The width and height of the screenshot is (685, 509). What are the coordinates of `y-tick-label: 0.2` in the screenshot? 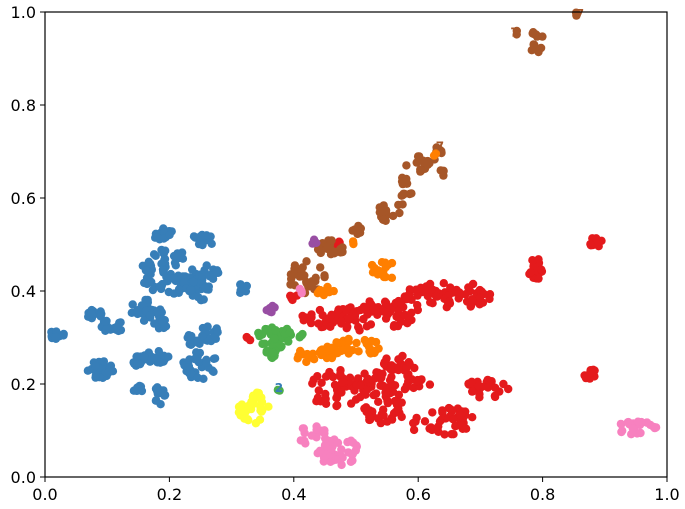 It's located at (23, 384).